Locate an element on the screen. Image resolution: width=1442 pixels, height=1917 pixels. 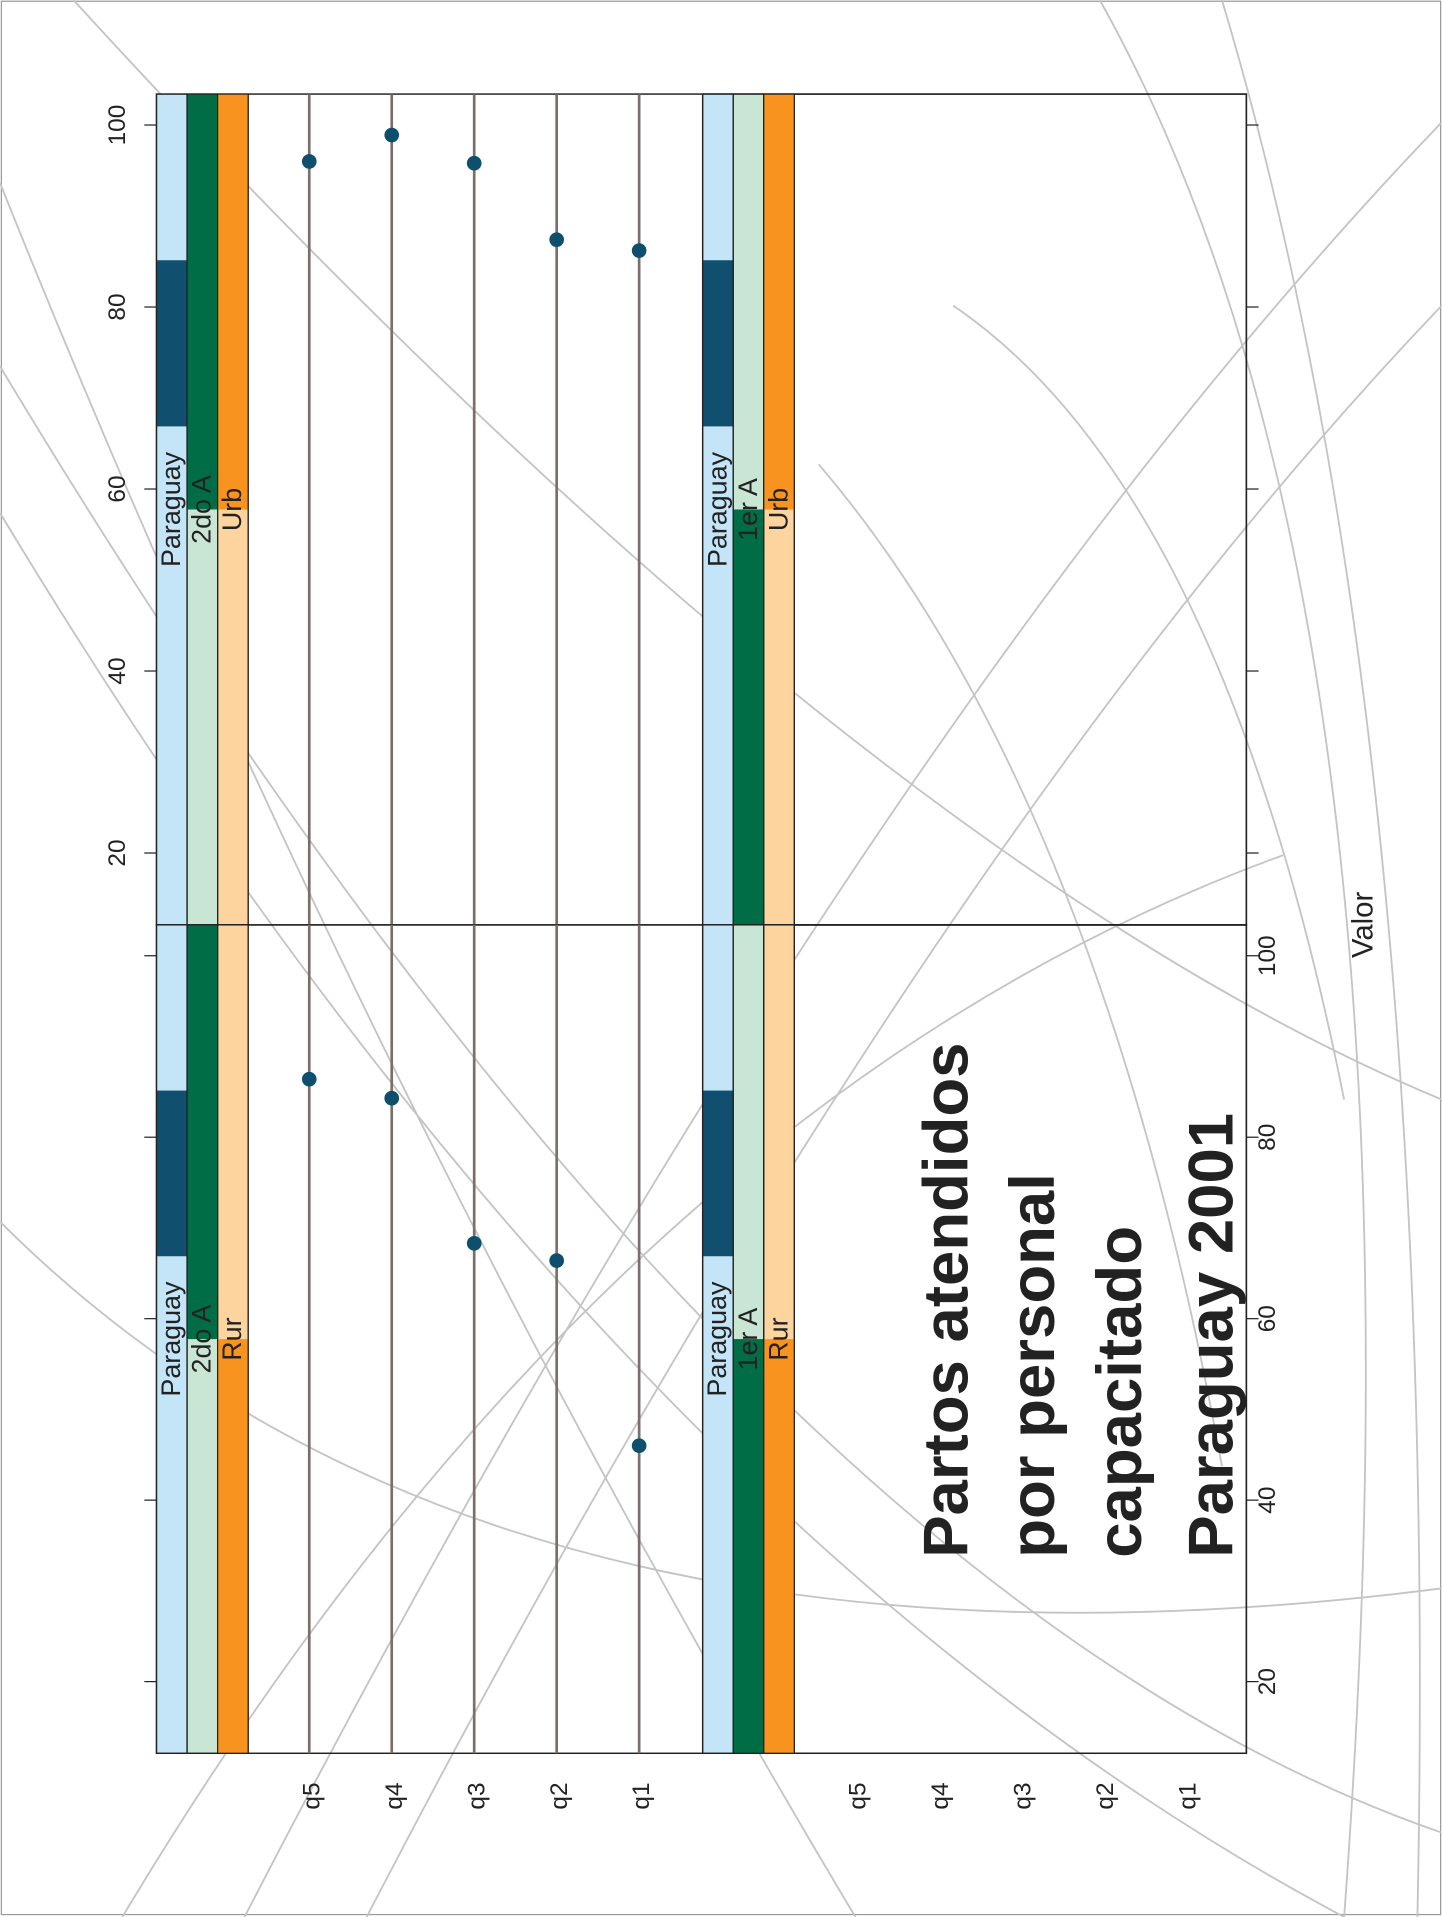
chart-title: por personal is located at coordinates (1032, 1365).